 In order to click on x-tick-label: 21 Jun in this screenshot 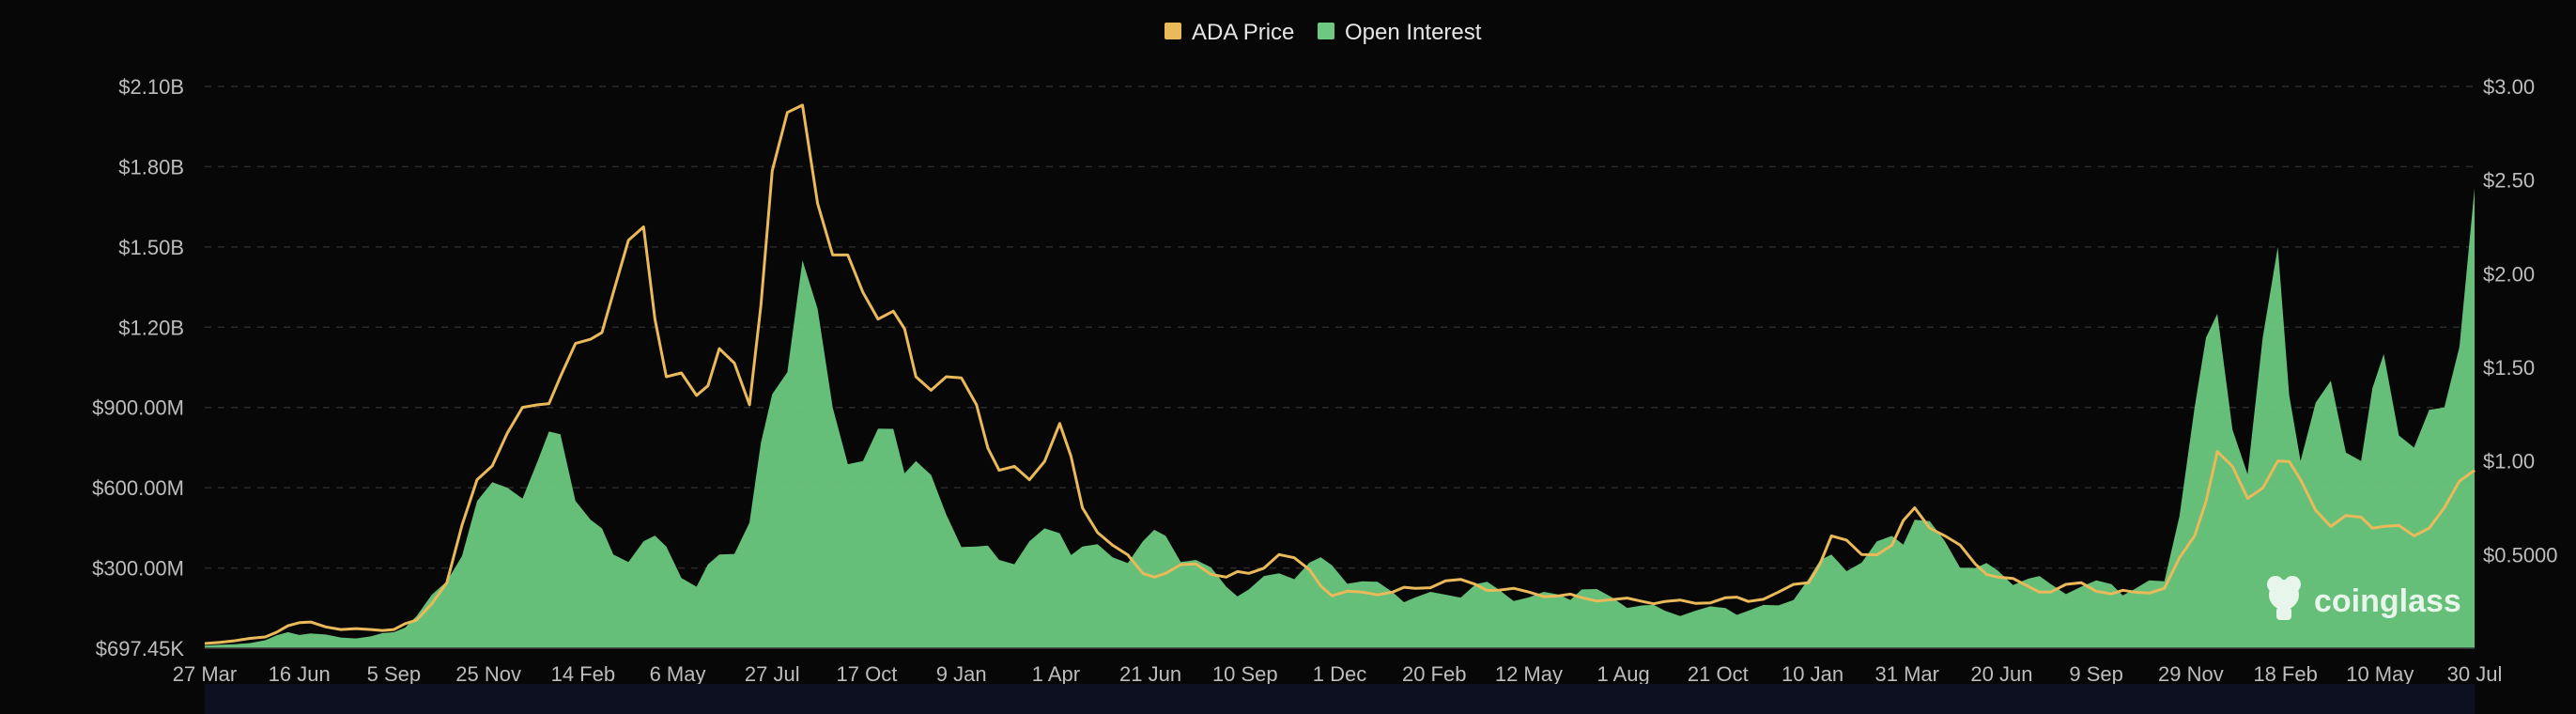, I will do `click(1150, 674)`.